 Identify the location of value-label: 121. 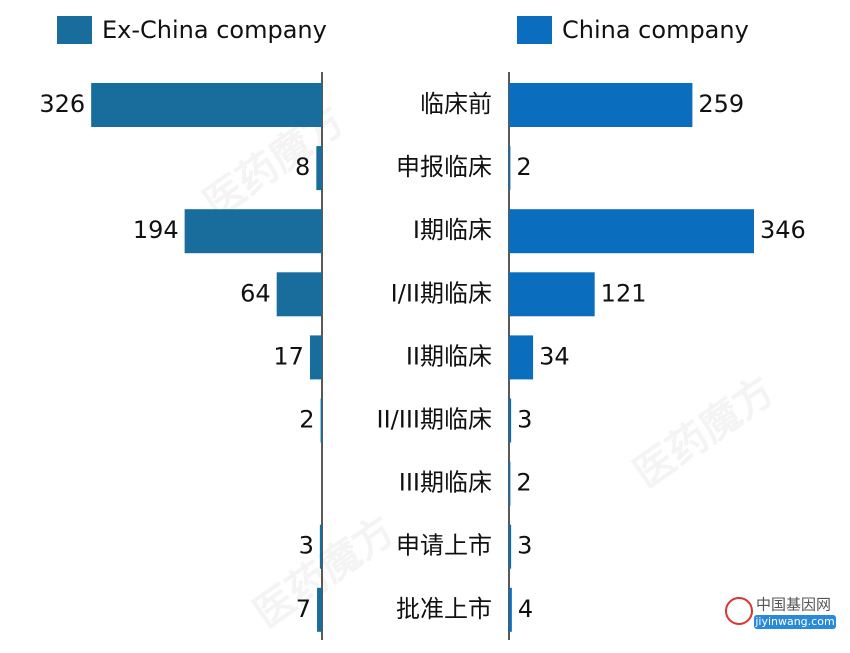
(624, 293).